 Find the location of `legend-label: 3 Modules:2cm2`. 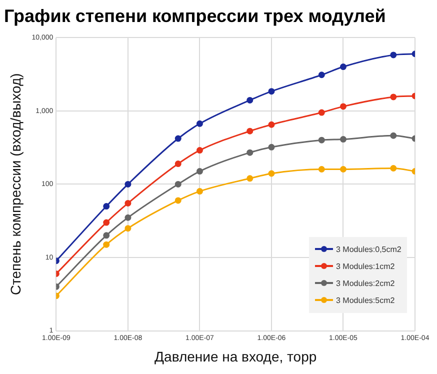

legend-label: 3 Modules:2cm2 is located at coordinates (365, 283).